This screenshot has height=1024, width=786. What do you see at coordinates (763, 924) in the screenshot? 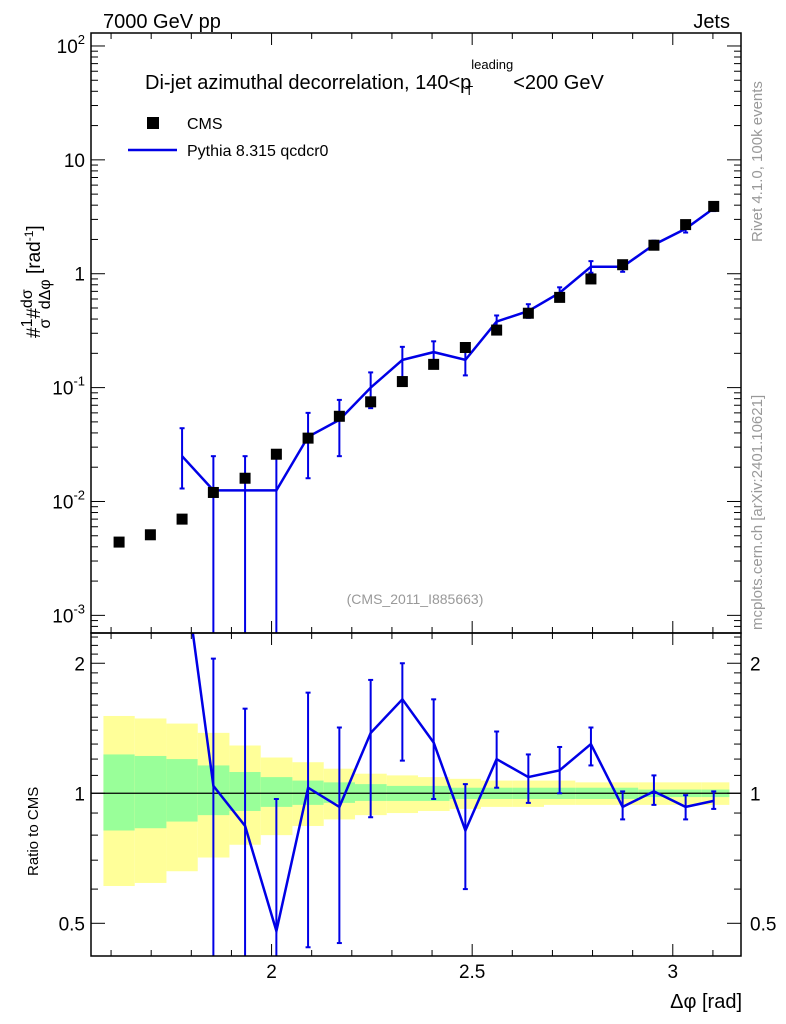
I see `ratio-y-tick-label-right: 0.5` at bounding box center [763, 924].